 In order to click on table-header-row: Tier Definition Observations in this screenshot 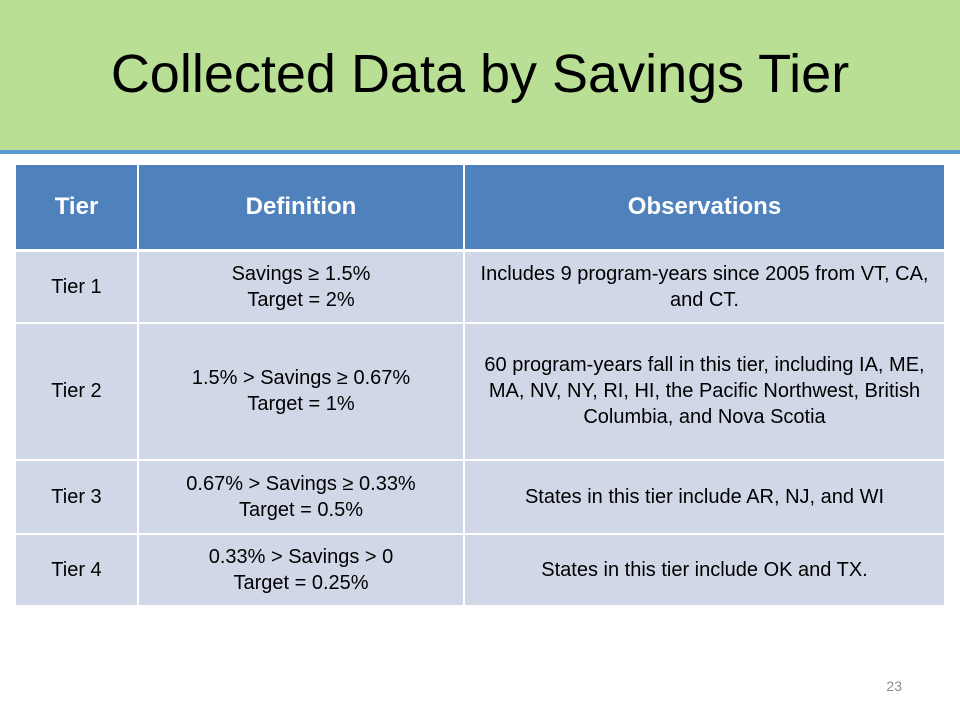, I will do `click(480, 208)`.